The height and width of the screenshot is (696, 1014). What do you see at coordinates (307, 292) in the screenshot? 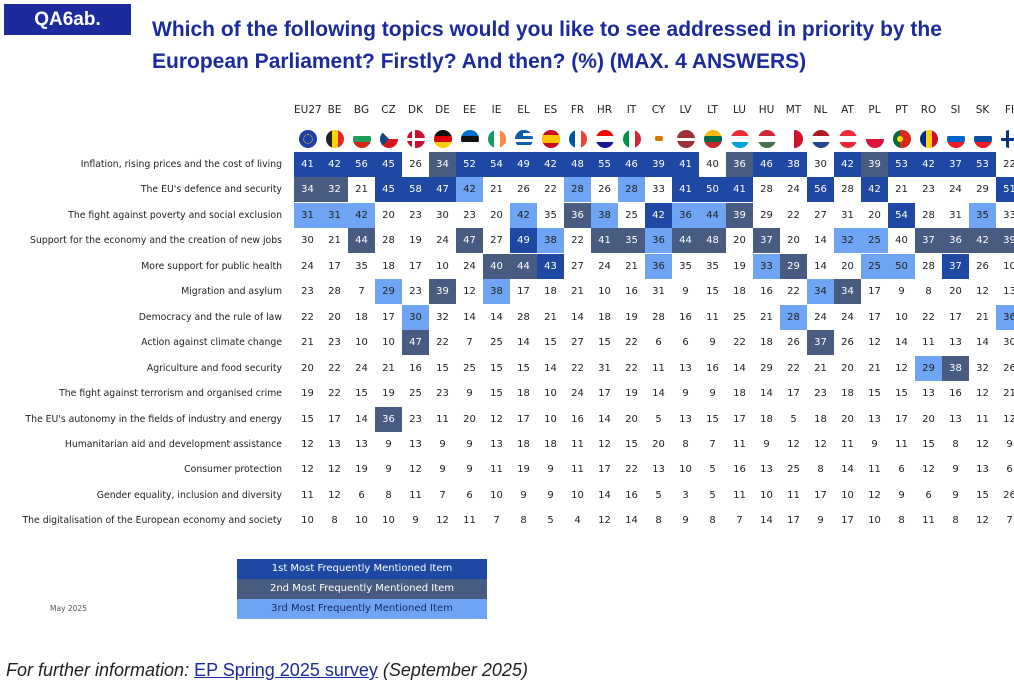
I see `table-cell: 23` at bounding box center [307, 292].